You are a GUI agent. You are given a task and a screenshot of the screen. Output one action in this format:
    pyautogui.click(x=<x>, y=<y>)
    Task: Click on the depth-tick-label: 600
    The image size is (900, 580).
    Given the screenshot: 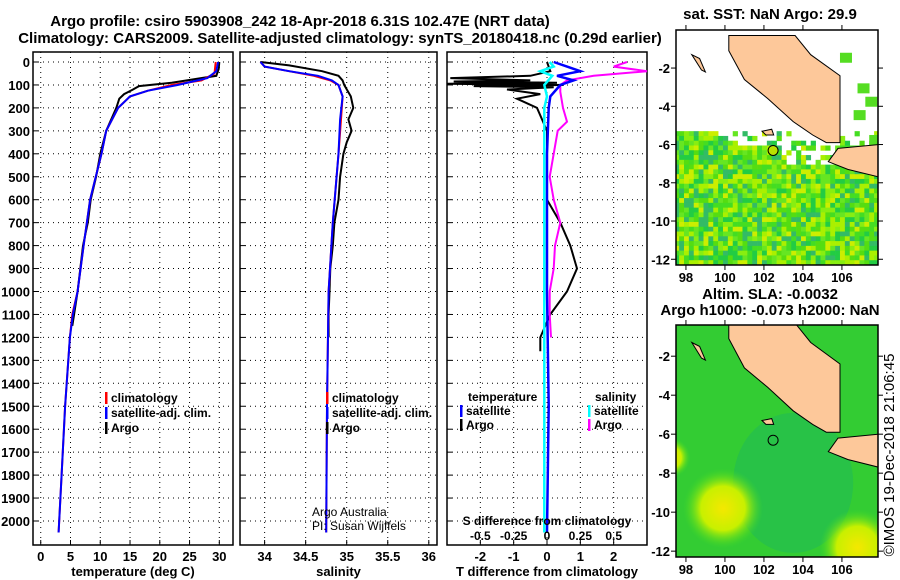 What is the action you would take?
    pyautogui.click(x=19, y=200)
    